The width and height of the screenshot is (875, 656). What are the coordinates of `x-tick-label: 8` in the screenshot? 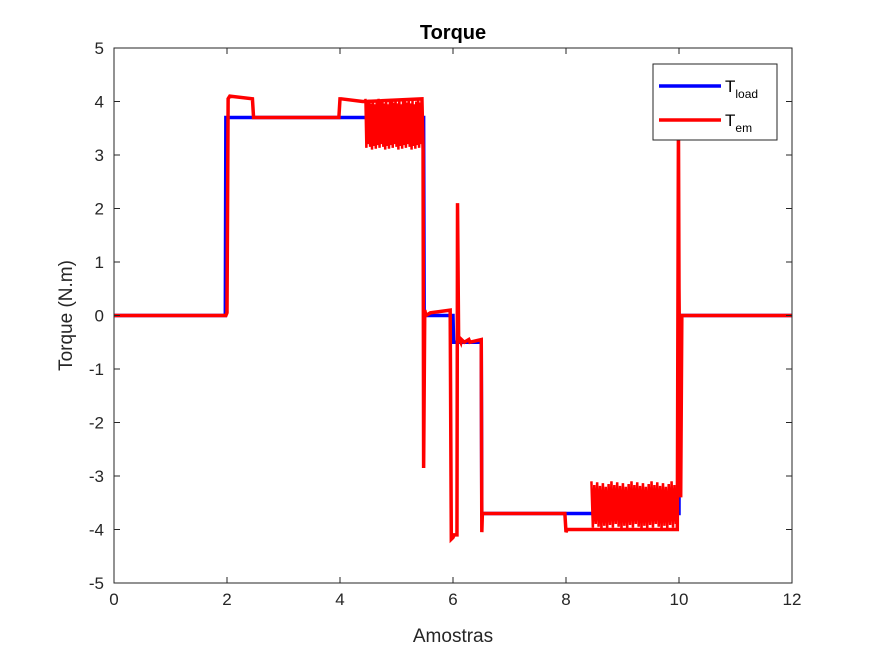 It's located at (565, 599).